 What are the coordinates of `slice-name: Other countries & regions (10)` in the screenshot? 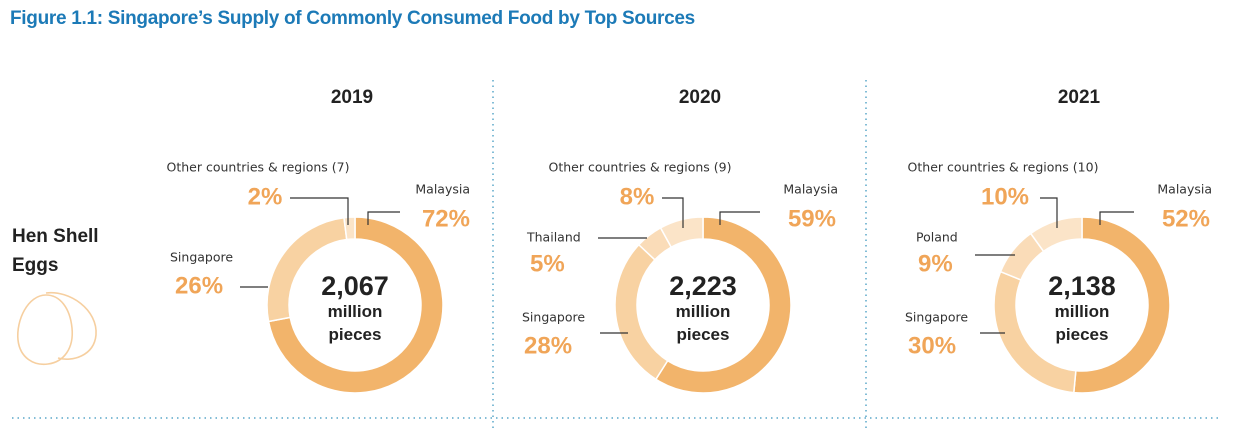 It's located at (1003, 167).